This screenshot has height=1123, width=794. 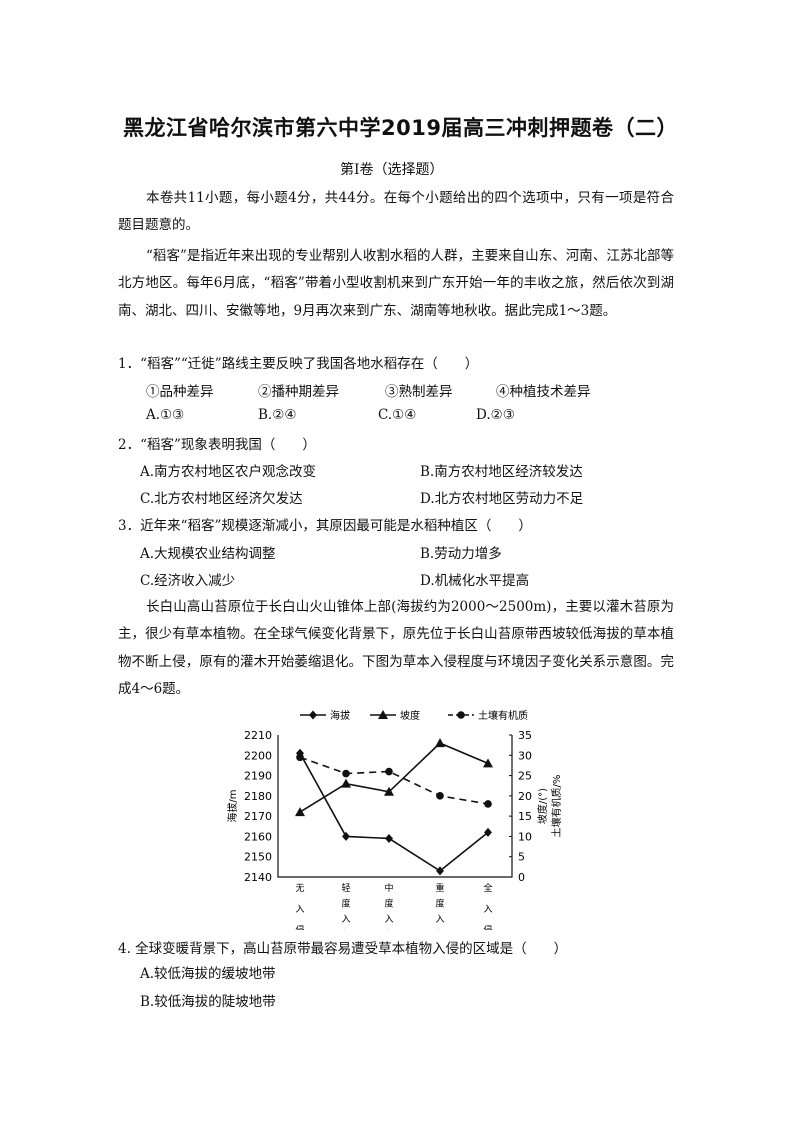 I want to click on page-title: 黑龙江省哈尔滨市第六中学2019届高三冲刺押题卷（二）, so click(x=400, y=128).